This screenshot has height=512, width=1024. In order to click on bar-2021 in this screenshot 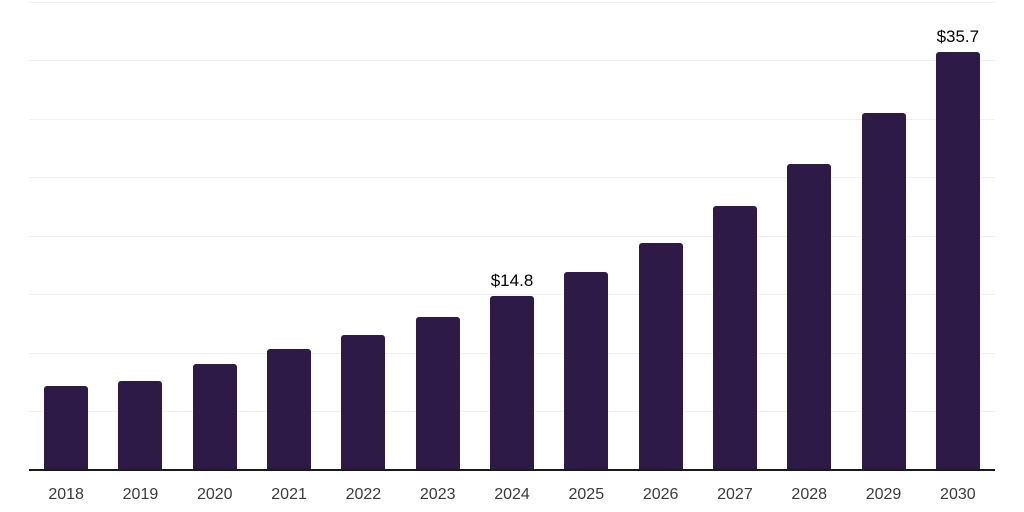, I will do `click(289, 409)`.